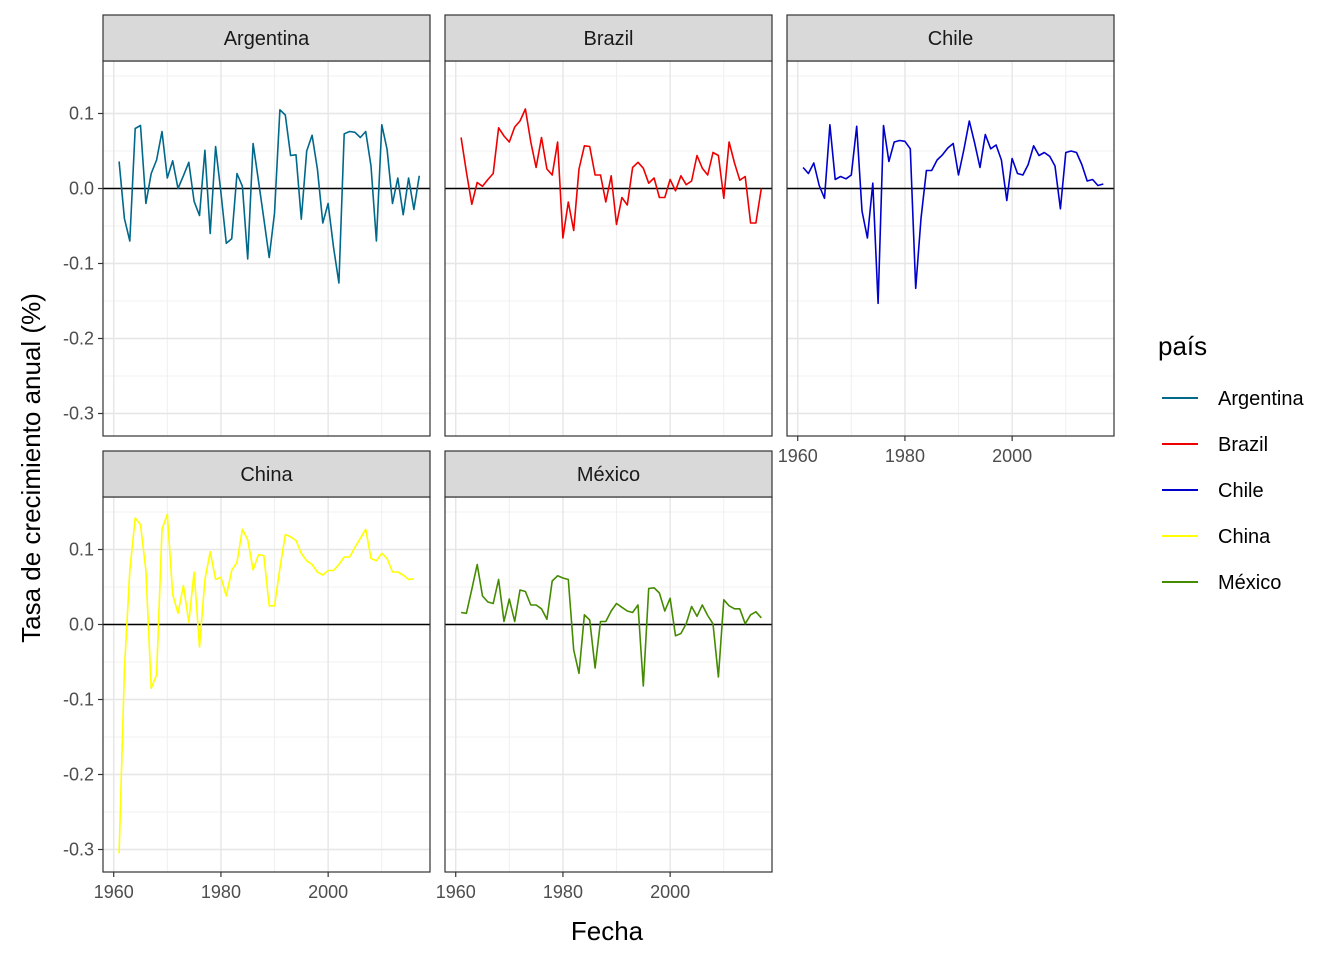 The height and width of the screenshot is (960, 1344). I want to click on legend-item-mexico: México, so click(1221, 583).